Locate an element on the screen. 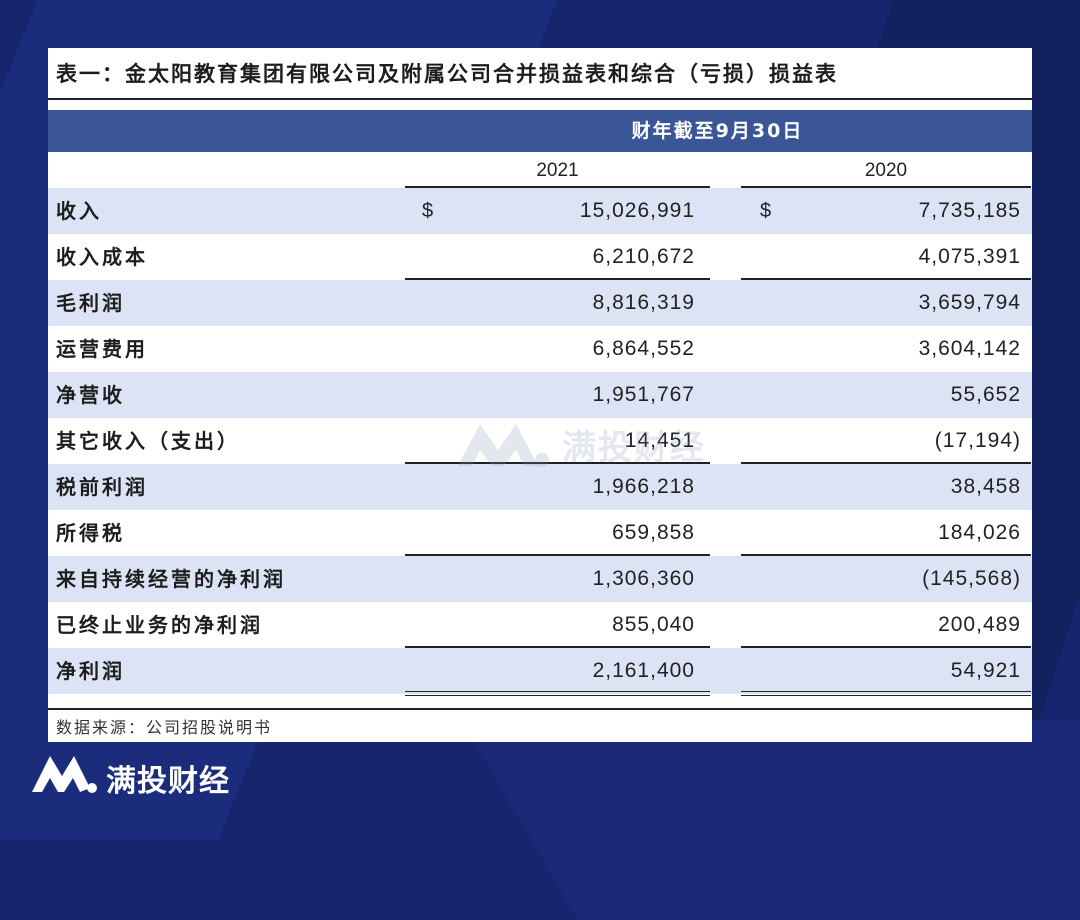  row-label: 来自持续经营的净利润 is located at coordinates (171, 579).